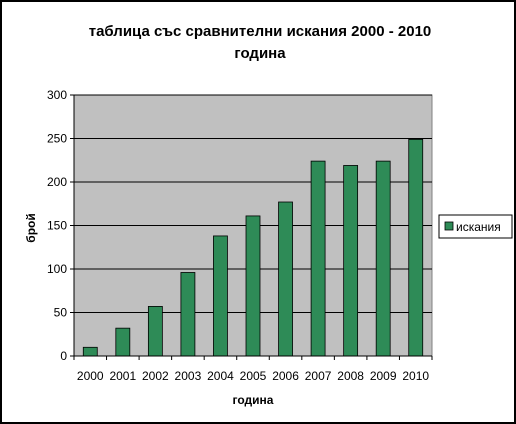  I want to click on legend: искания, so click(475, 226).